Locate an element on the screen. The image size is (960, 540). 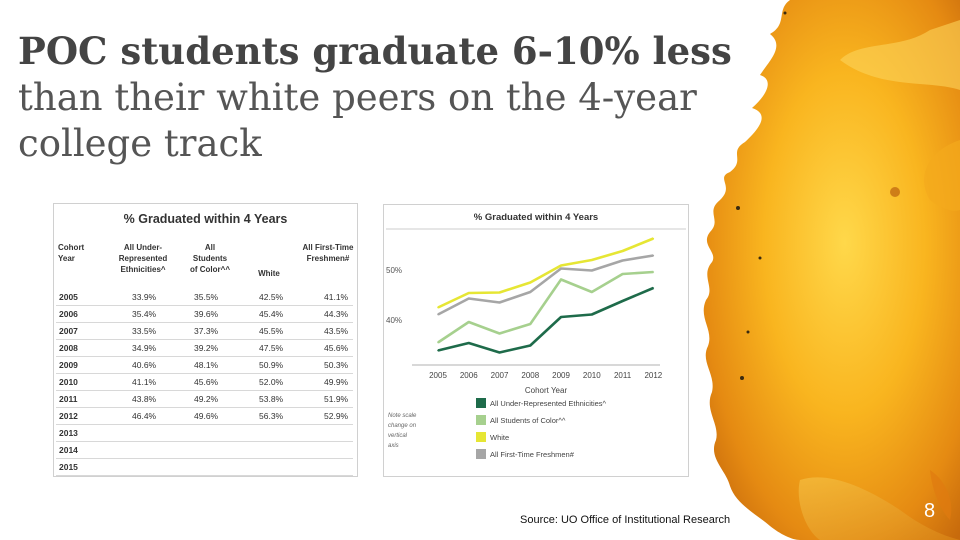
table-cell-year: 2010 is located at coordinates (68, 382).